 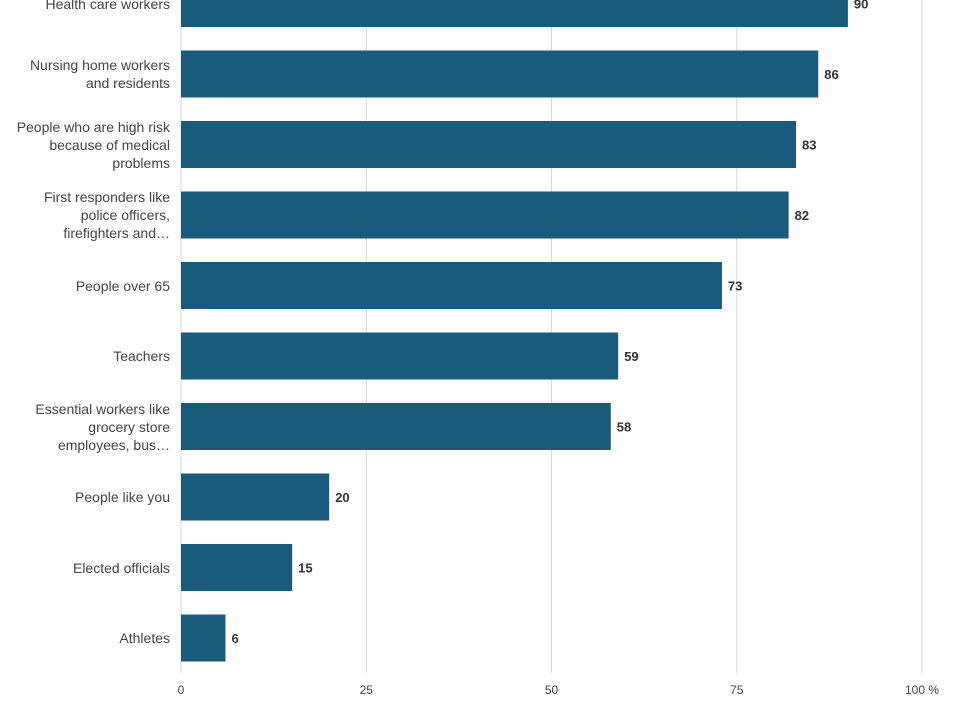 I want to click on x-tick-label: 50, so click(x=552, y=690).